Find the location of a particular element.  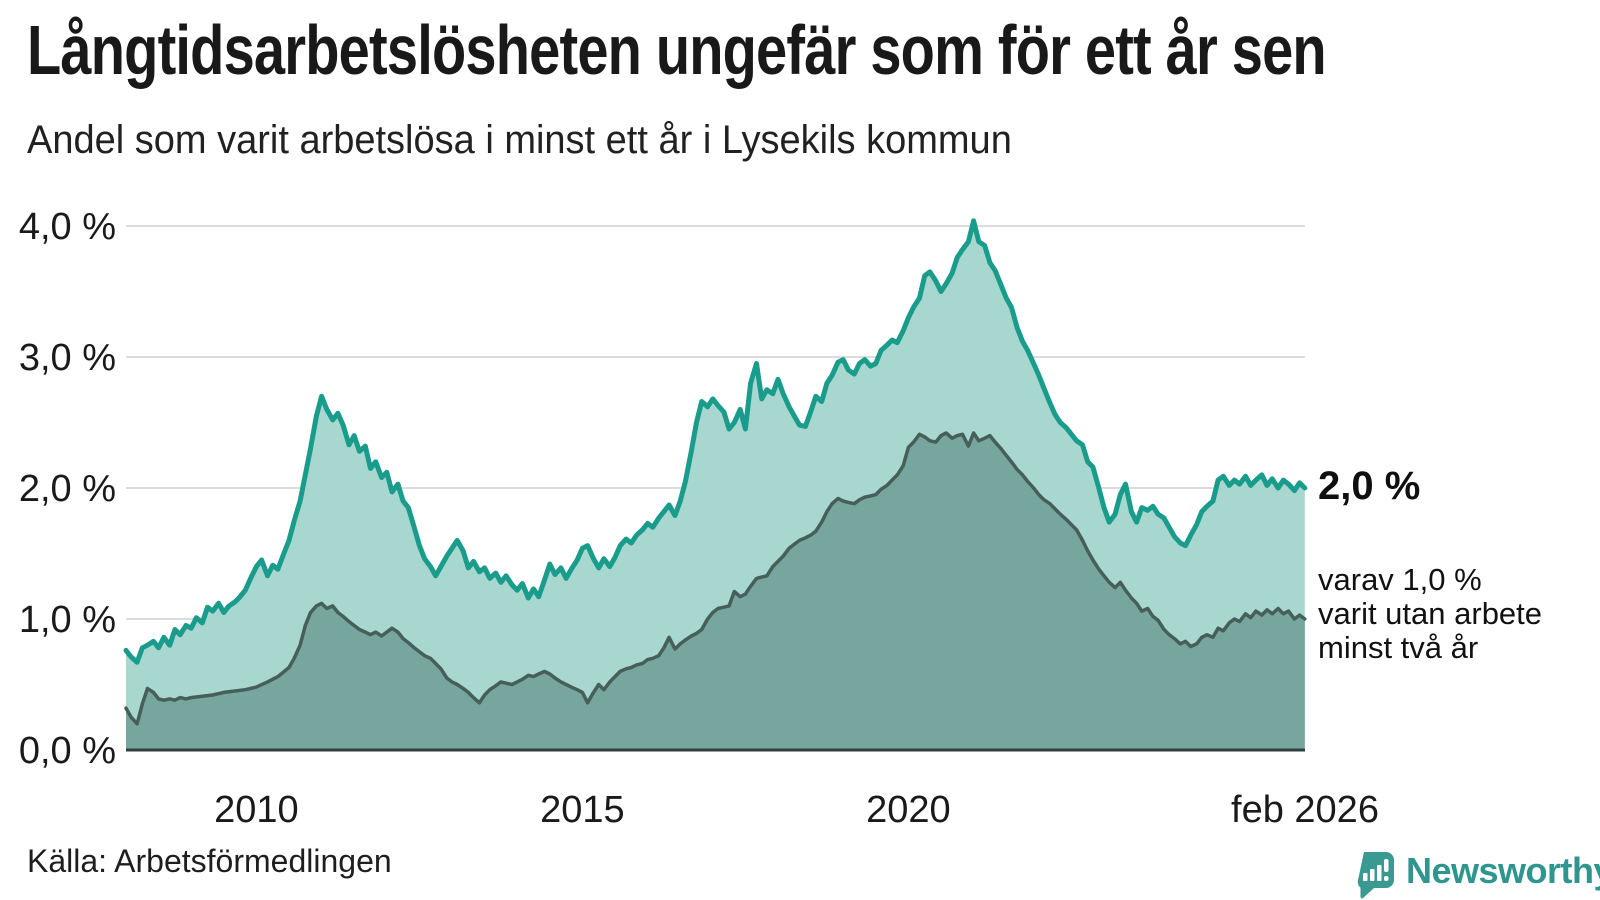

x-tick-label: 2015 is located at coordinates (582, 810).